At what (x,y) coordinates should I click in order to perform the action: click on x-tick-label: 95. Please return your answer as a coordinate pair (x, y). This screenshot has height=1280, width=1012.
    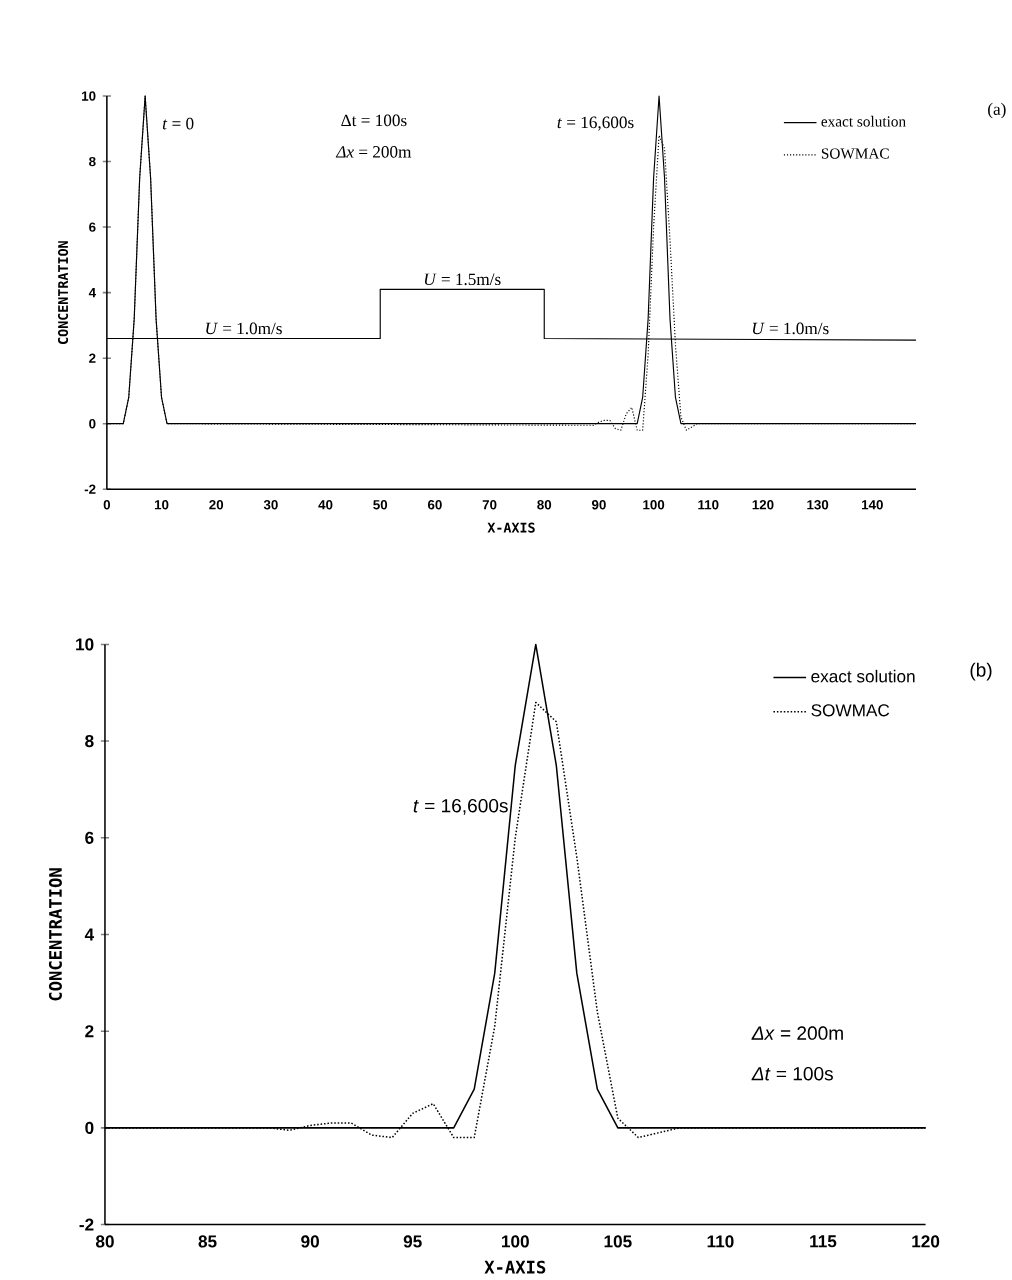
    Looking at the image, I should click on (412, 1241).